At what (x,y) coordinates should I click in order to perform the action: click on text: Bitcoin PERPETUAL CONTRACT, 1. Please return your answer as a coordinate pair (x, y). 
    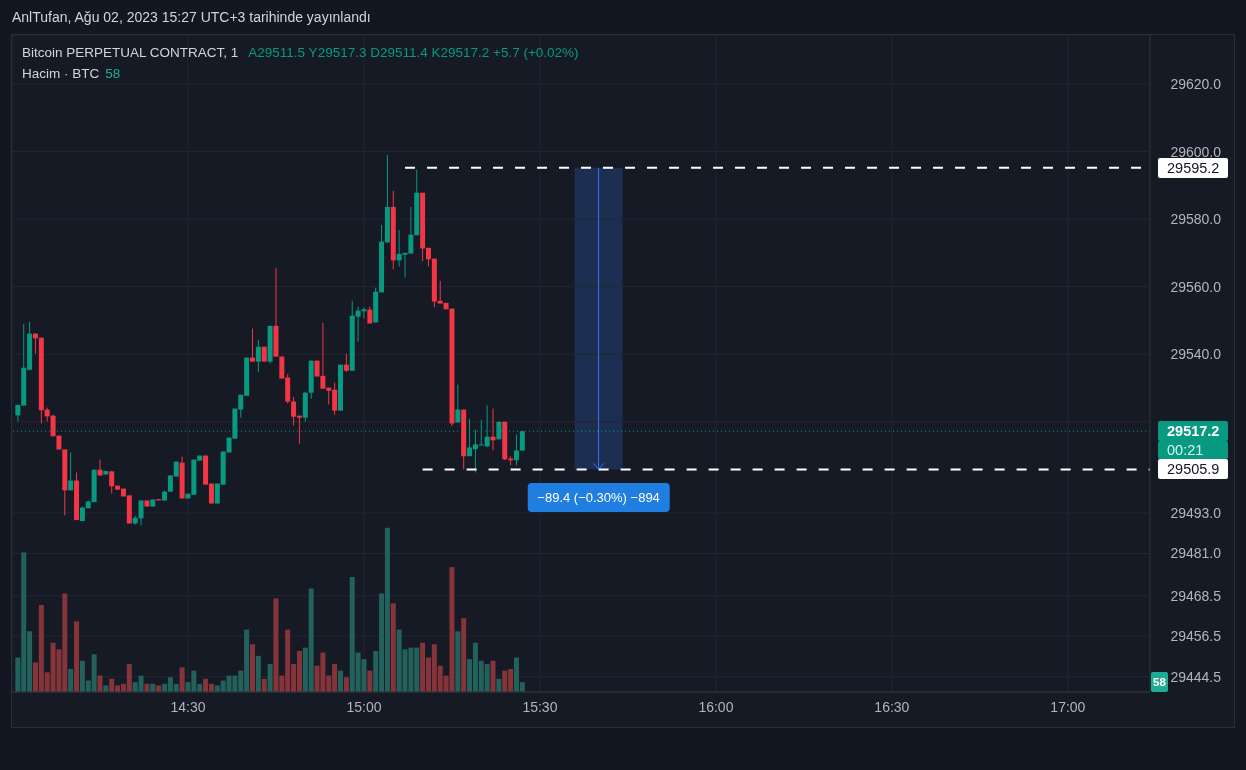
    Looking at the image, I should click on (130, 52).